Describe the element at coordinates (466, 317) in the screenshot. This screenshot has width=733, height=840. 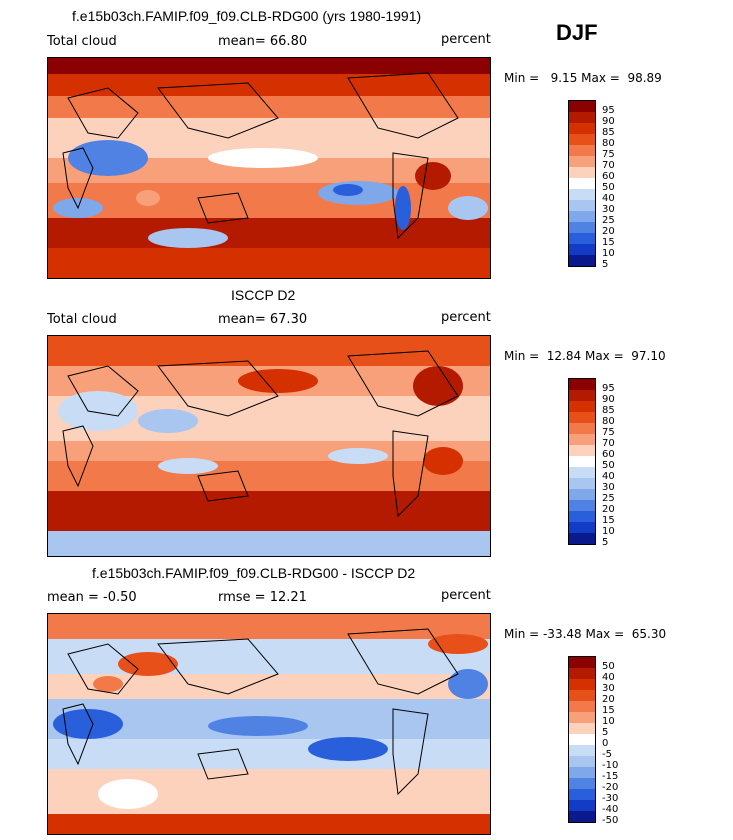
I see `panel-2-units-label: percent` at that location.